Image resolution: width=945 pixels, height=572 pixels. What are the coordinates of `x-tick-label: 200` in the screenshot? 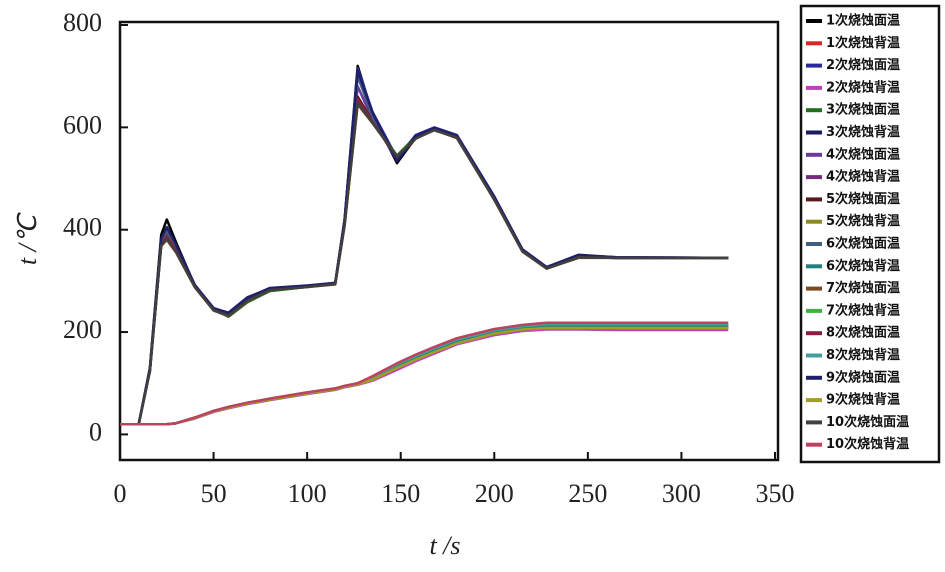 It's located at (494, 493).